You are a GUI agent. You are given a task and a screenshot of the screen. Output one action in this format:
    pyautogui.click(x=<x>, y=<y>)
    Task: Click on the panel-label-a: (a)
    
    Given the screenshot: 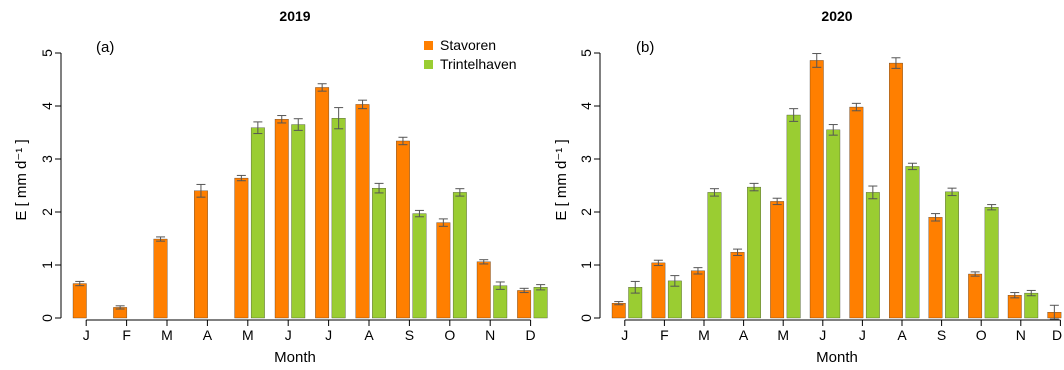 What is the action you would take?
    pyautogui.click(x=105, y=47)
    